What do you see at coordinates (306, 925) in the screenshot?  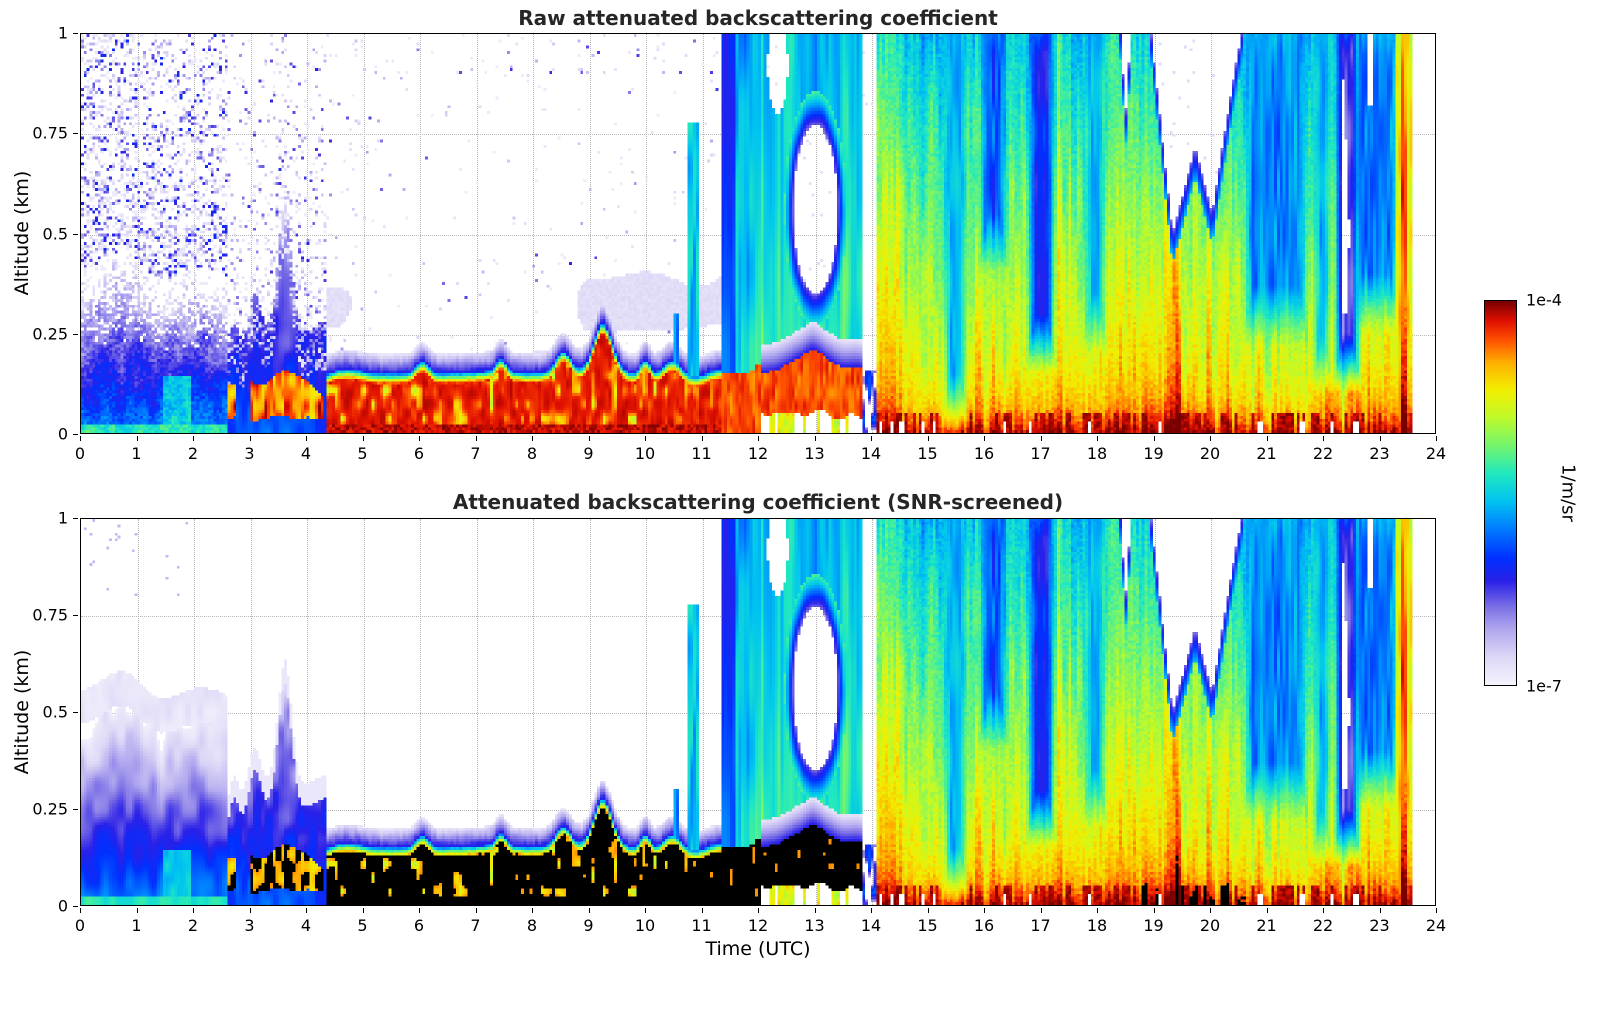 I see `x-tick-label: 4` at bounding box center [306, 925].